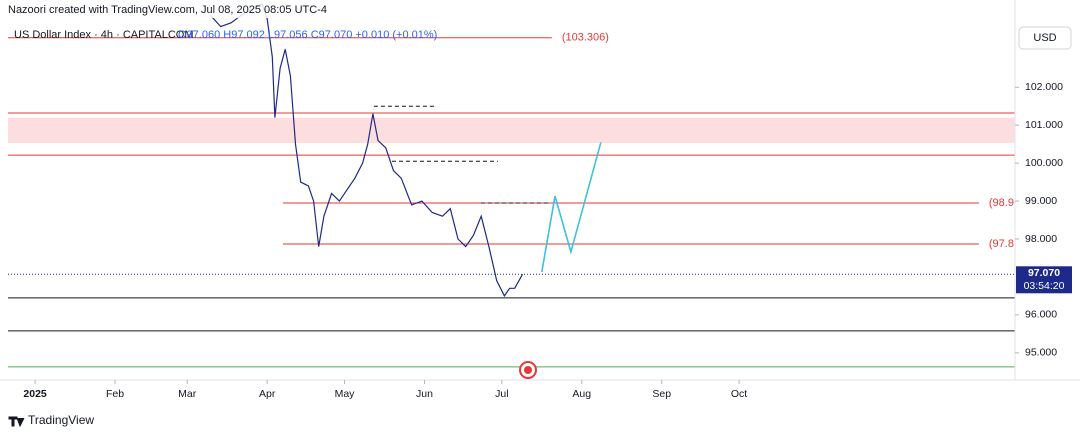 The width and height of the screenshot is (1080, 435). I want to click on y-tick-label: 102.000, so click(1044, 87).